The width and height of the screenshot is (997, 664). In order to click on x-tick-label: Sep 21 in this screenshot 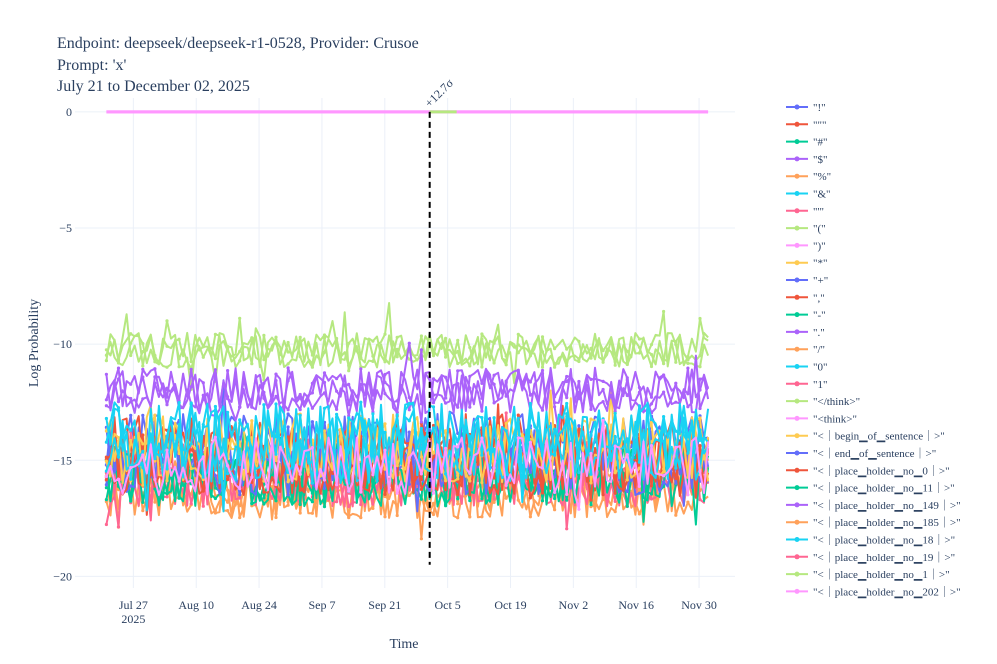, I will do `click(384, 605)`.